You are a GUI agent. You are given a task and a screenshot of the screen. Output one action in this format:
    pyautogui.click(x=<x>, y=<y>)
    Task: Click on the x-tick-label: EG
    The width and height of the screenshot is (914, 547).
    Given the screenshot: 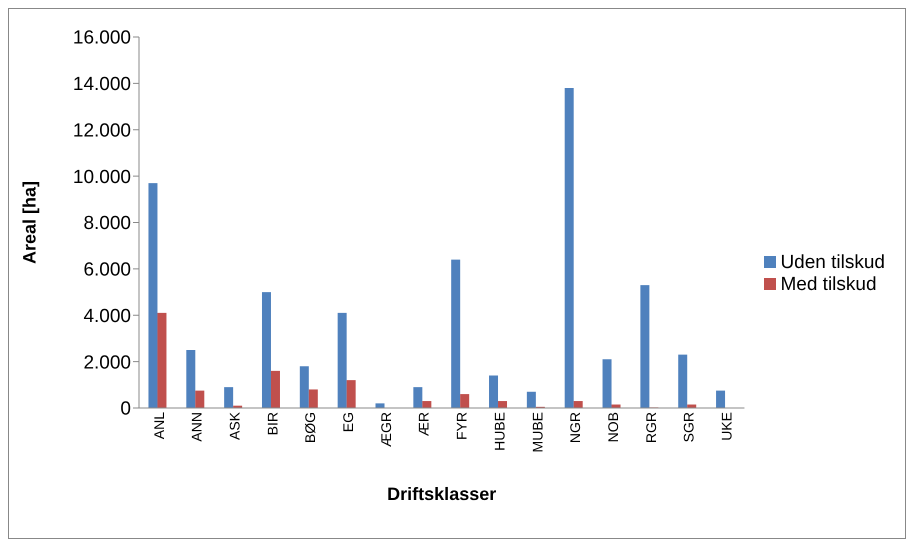 What is the action you would take?
    pyautogui.click(x=348, y=422)
    